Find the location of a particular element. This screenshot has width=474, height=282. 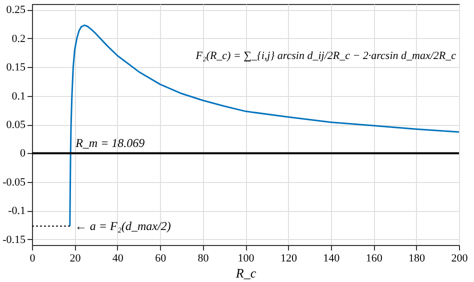

x-tick-label: 180 is located at coordinates (417, 258).